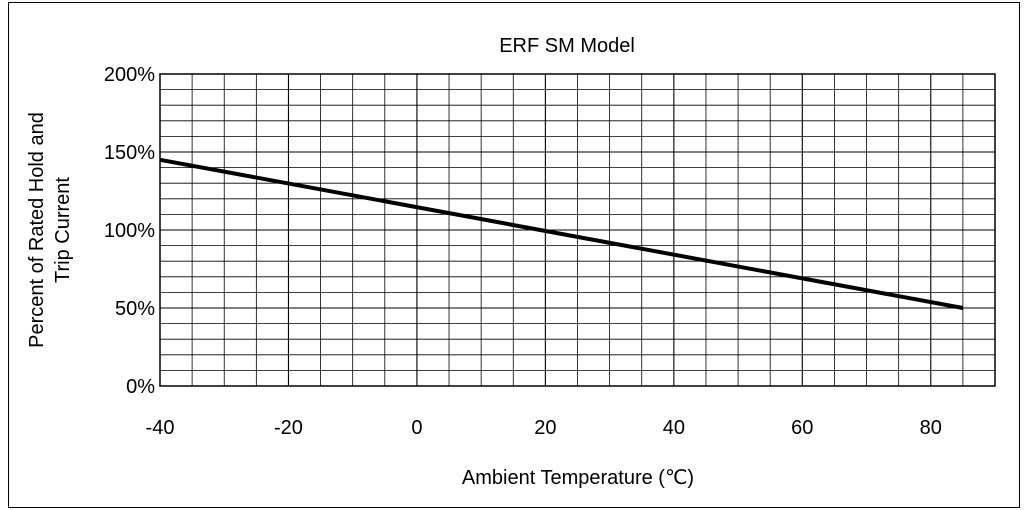  Describe the element at coordinates (567, 46) in the screenshot. I see `chart-title: ERF SM Model` at that location.